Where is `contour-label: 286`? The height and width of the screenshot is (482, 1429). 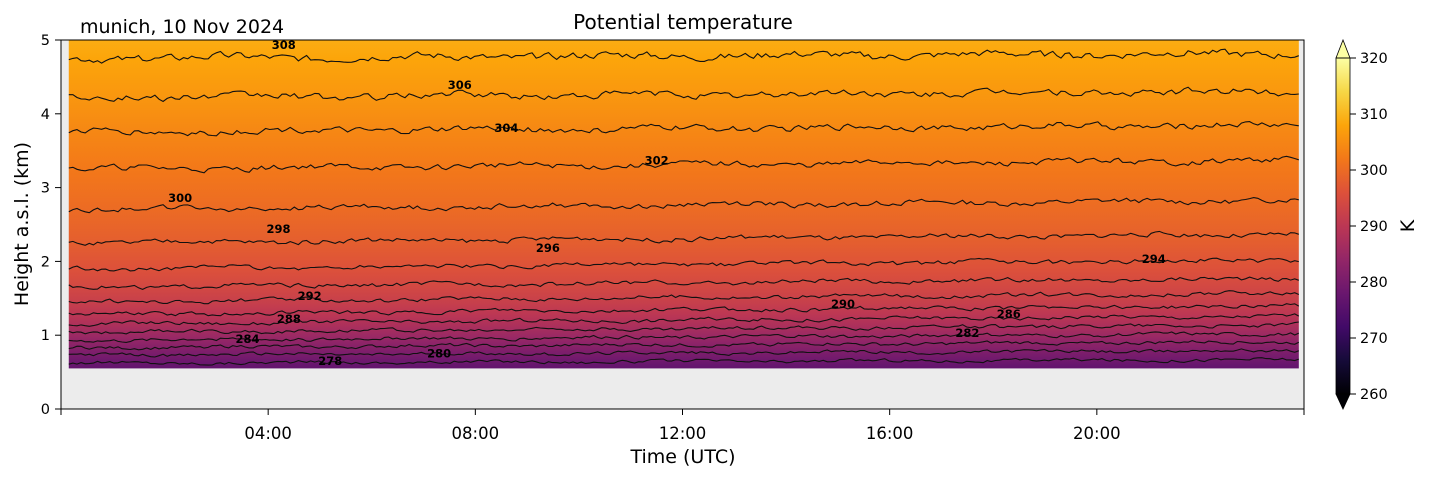
contour-label: 286 is located at coordinates (1009, 314).